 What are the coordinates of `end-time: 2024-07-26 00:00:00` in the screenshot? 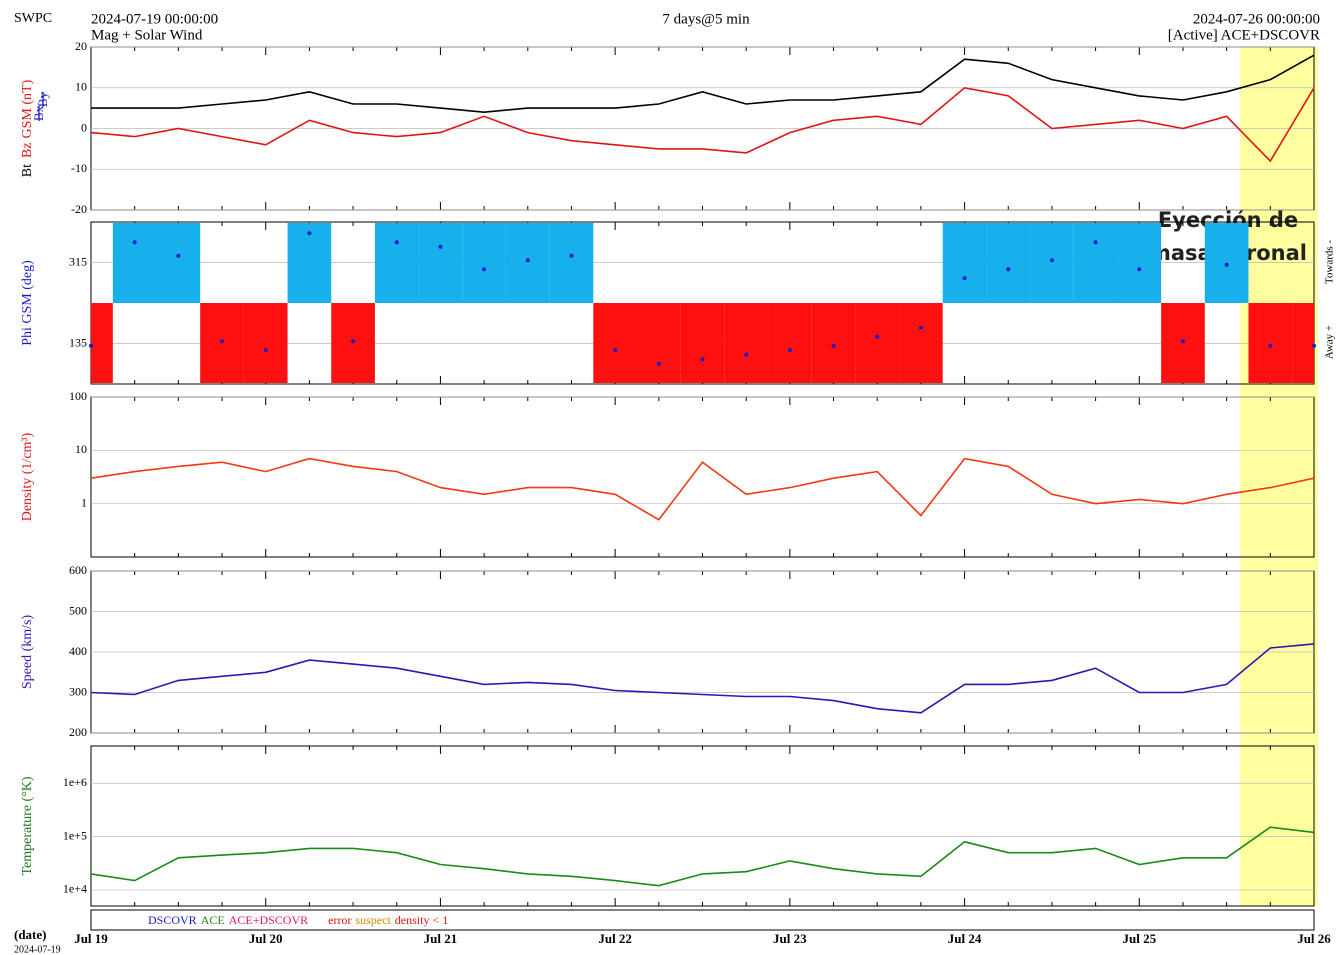 It's located at (1256, 19).